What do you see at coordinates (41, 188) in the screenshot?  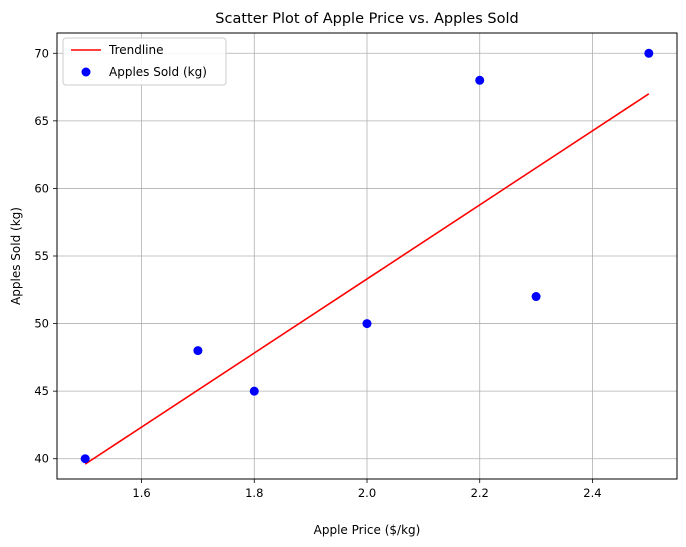 I see `y-tick-label: 60` at bounding box center [41, 188].